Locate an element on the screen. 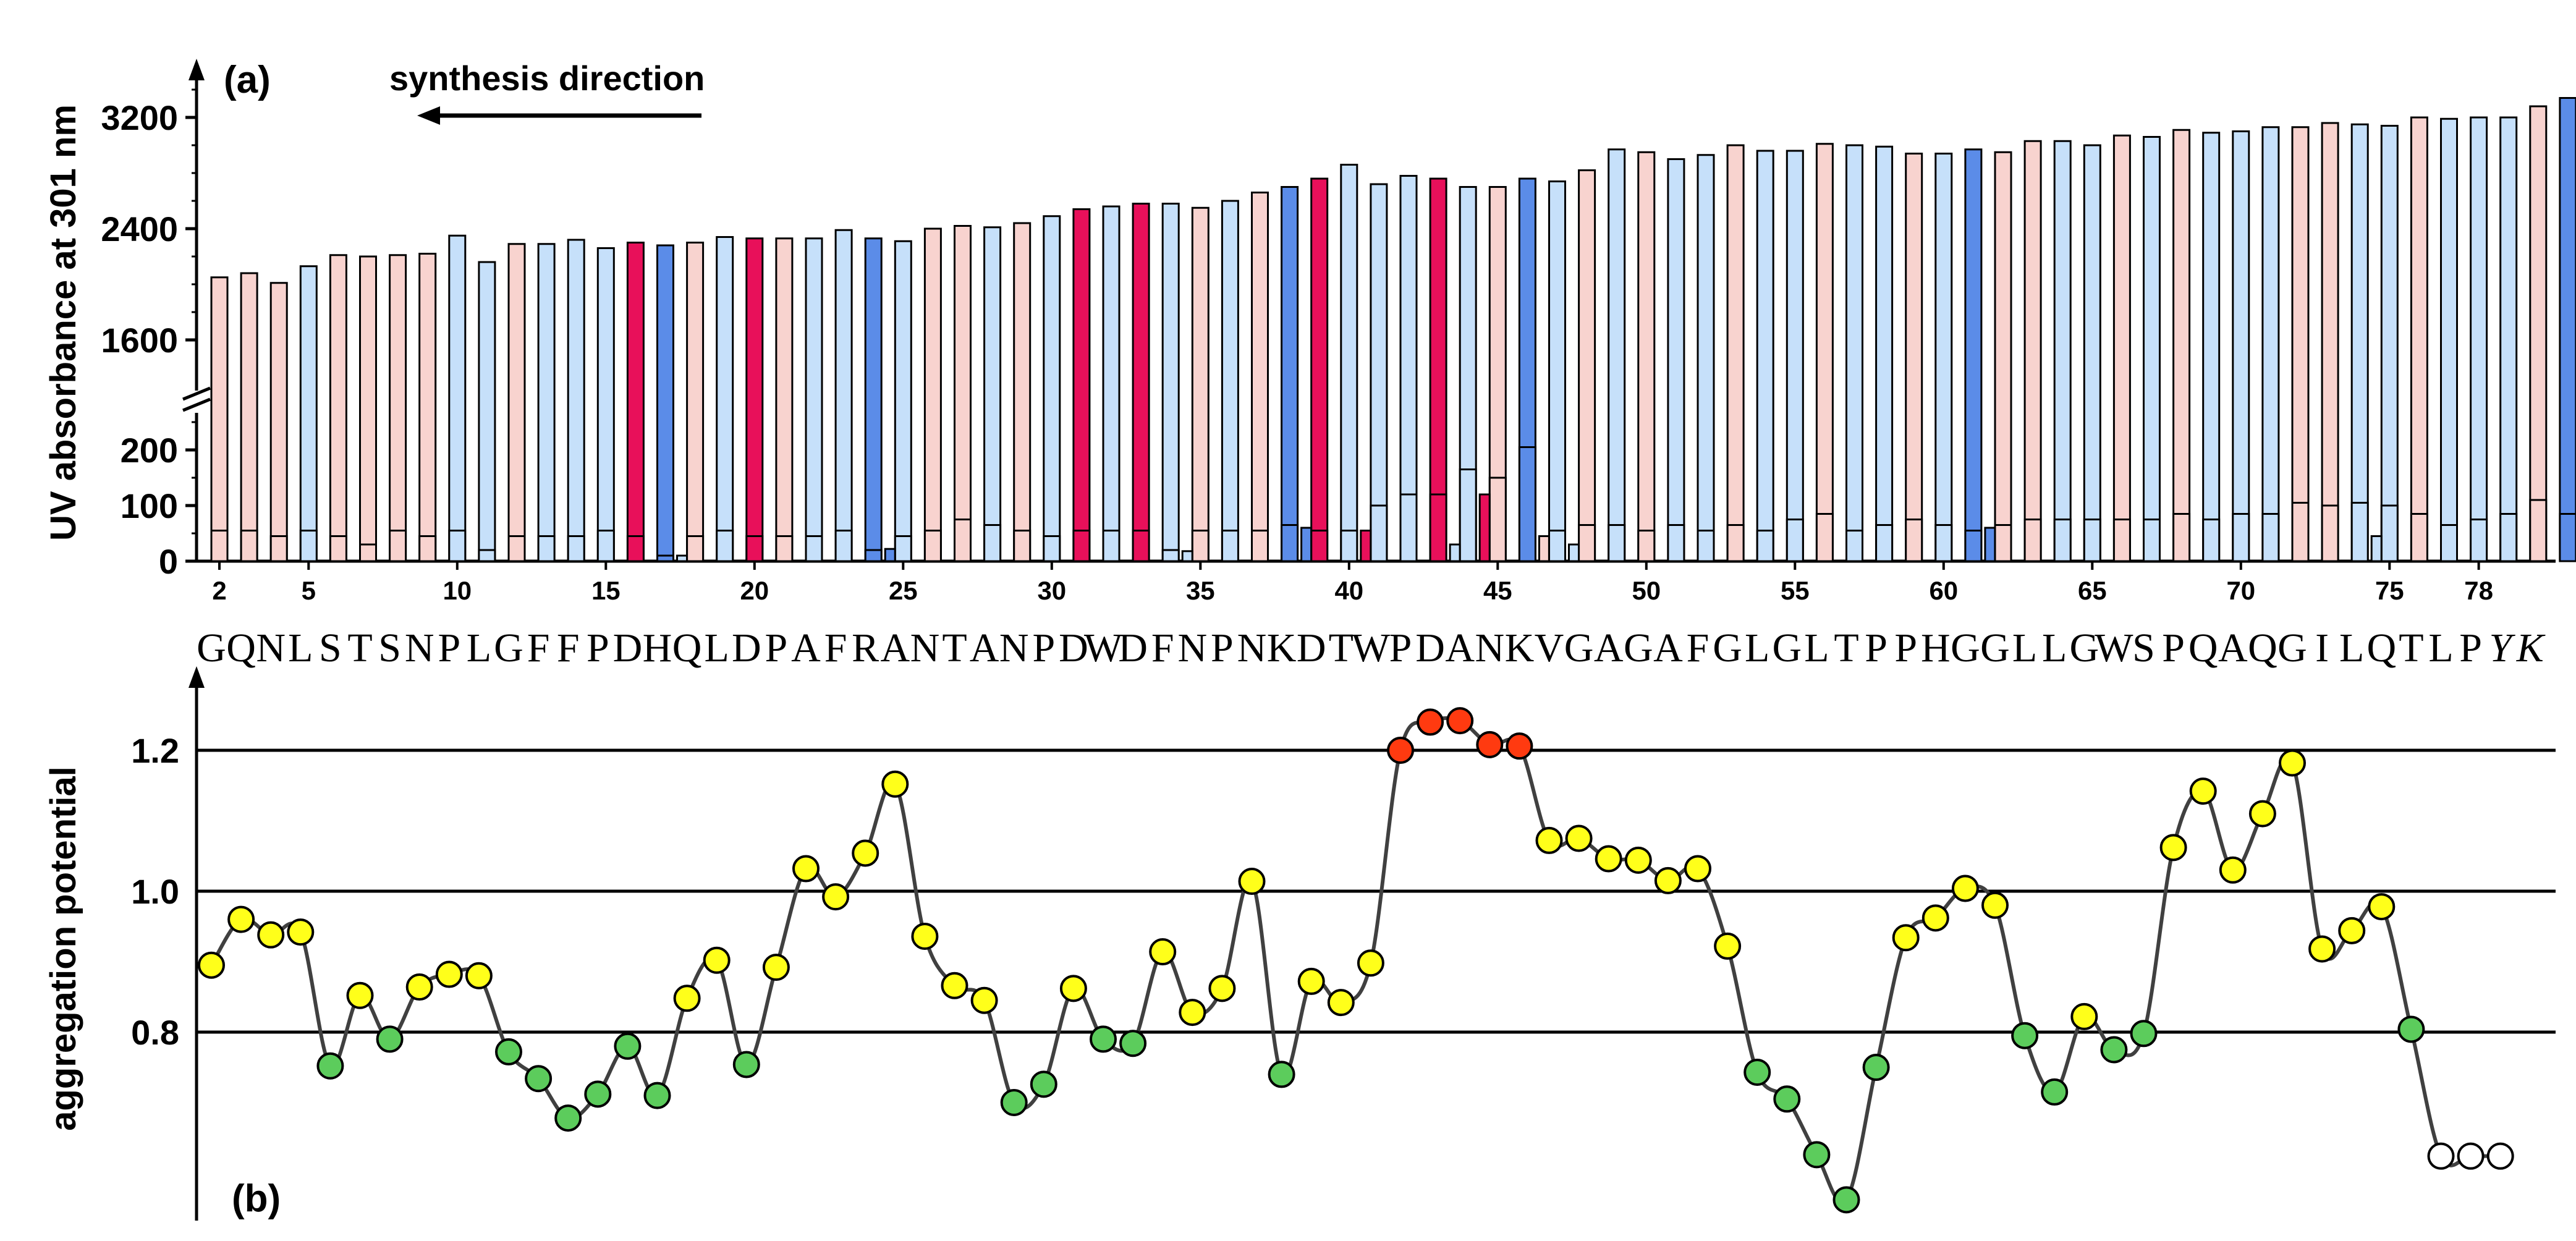  sequence-letter-59: H is located at coordinates (1936, 648).